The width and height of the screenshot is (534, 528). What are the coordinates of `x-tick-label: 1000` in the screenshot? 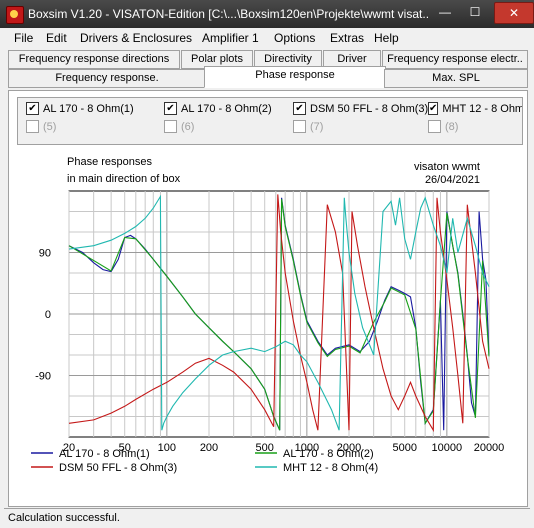 It's located at (307, 448).